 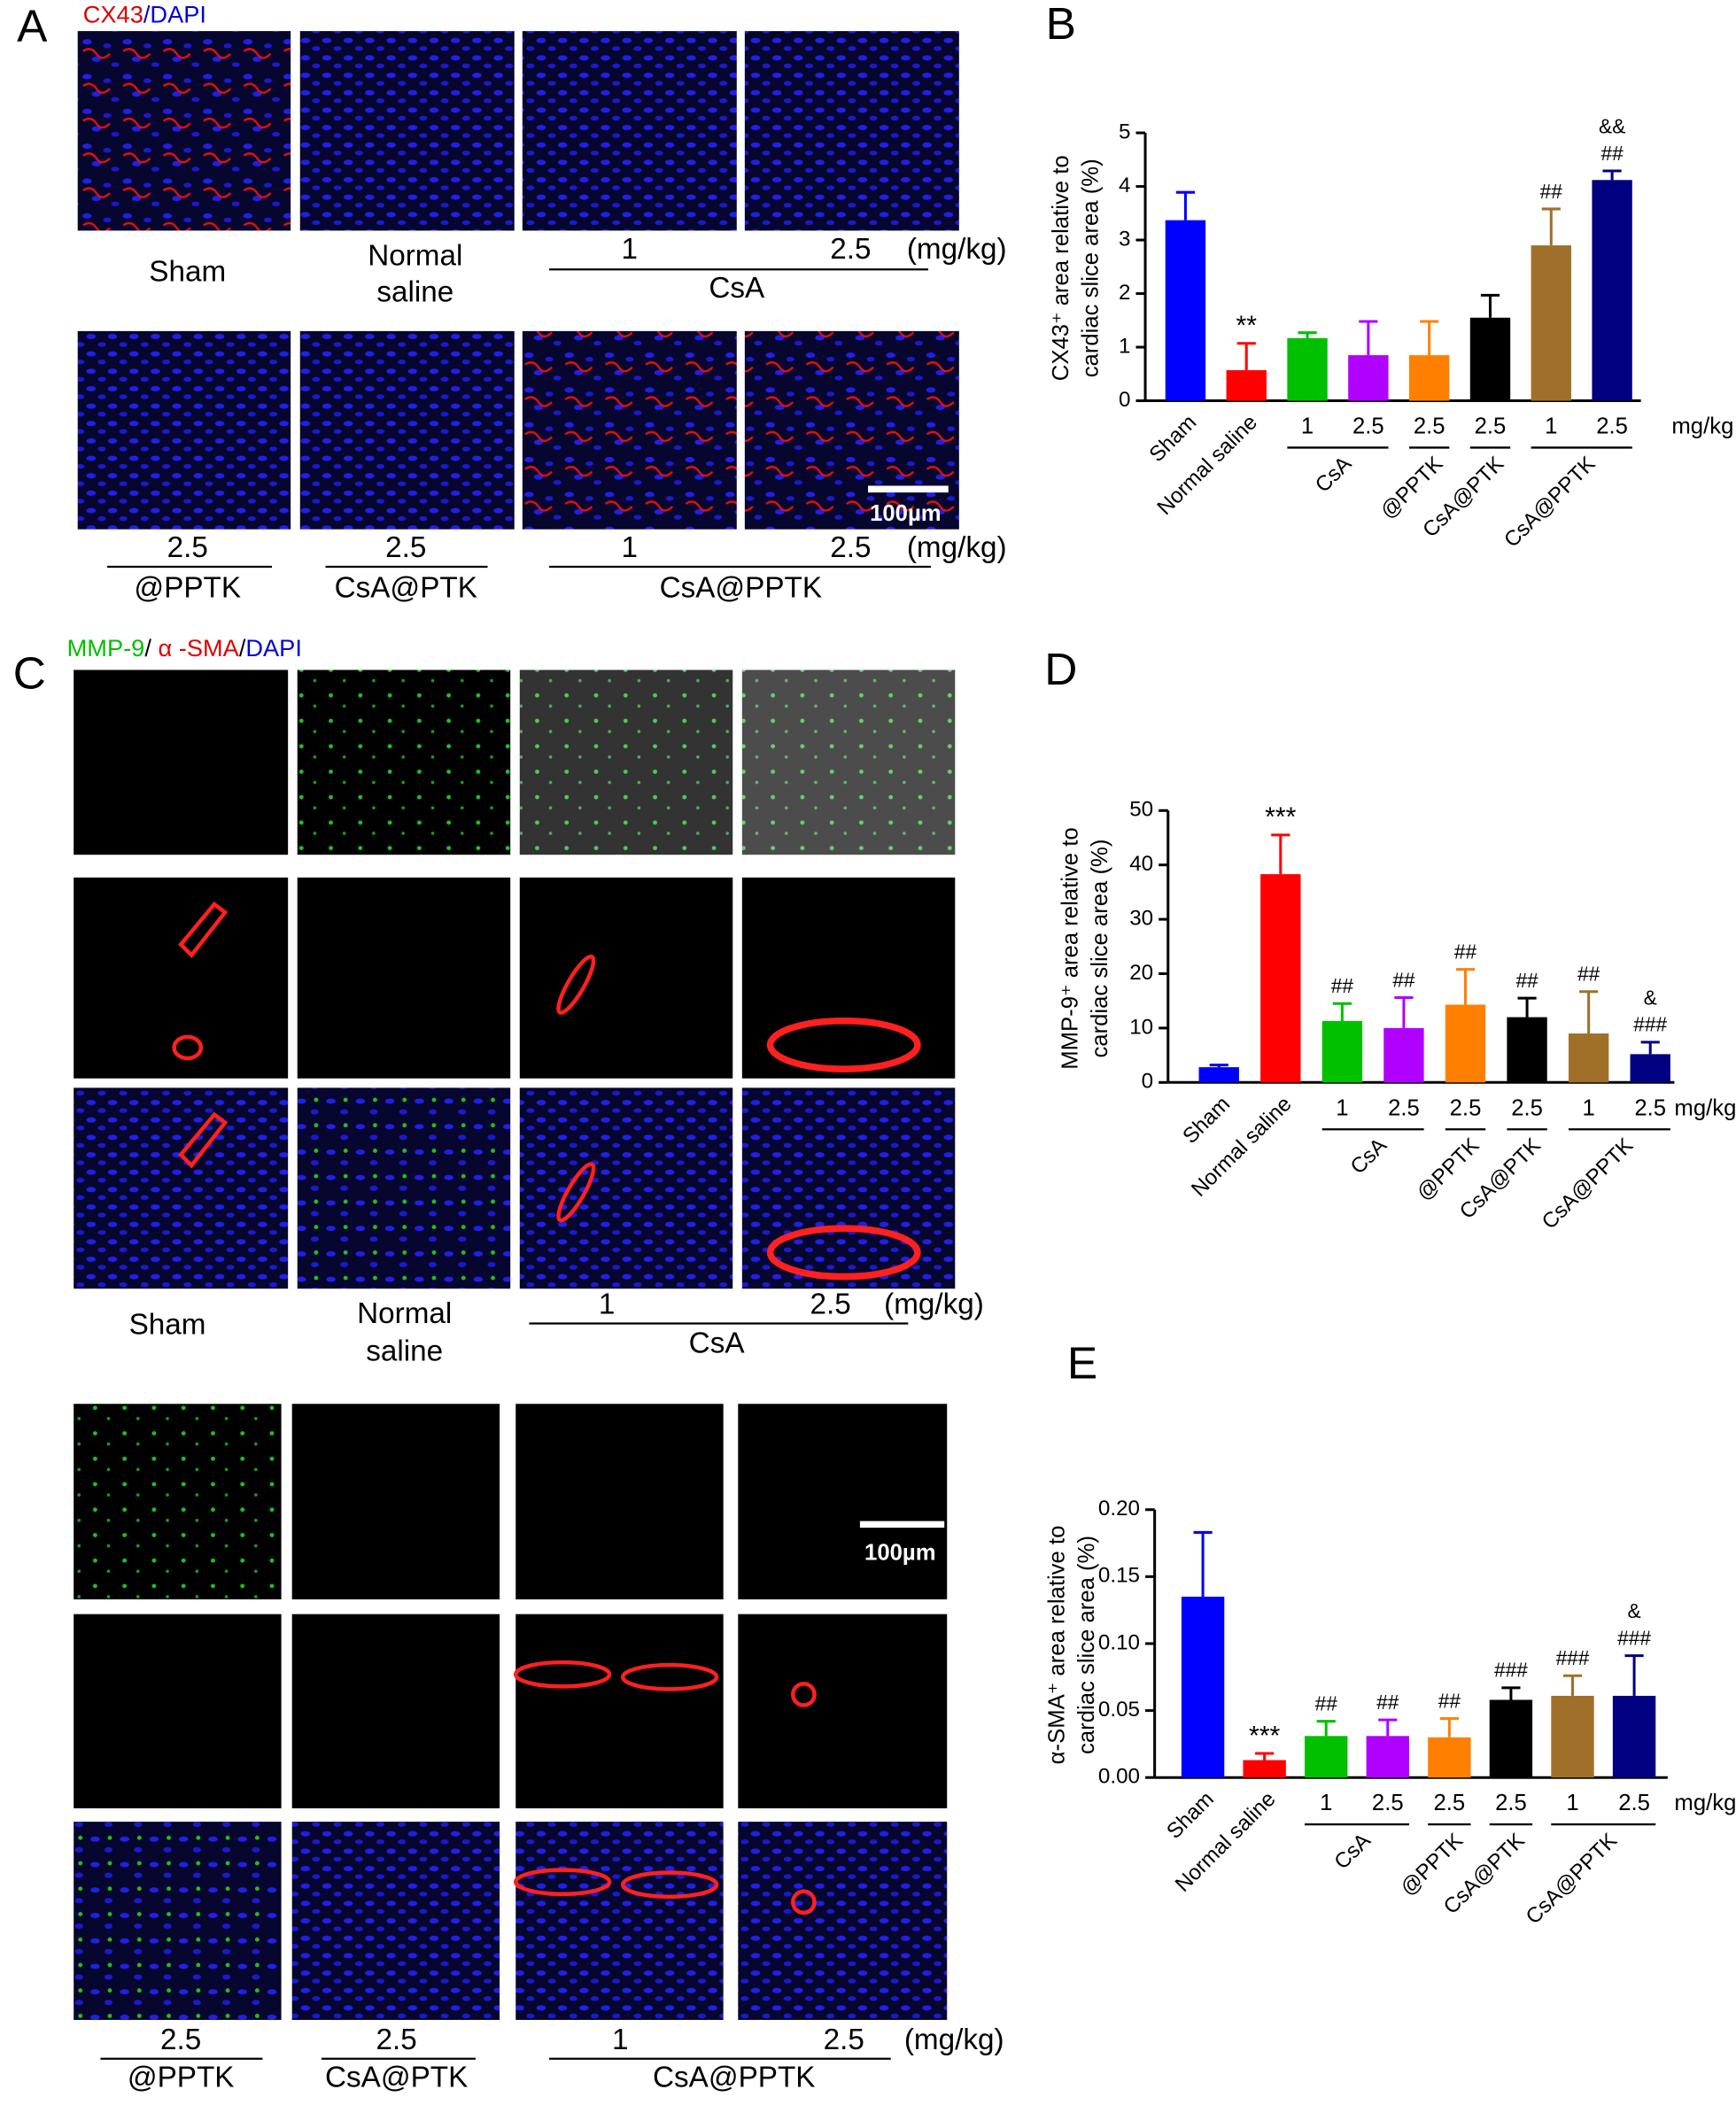 I want to click on y-tick-label: 3, so click(x=1124, y=239).